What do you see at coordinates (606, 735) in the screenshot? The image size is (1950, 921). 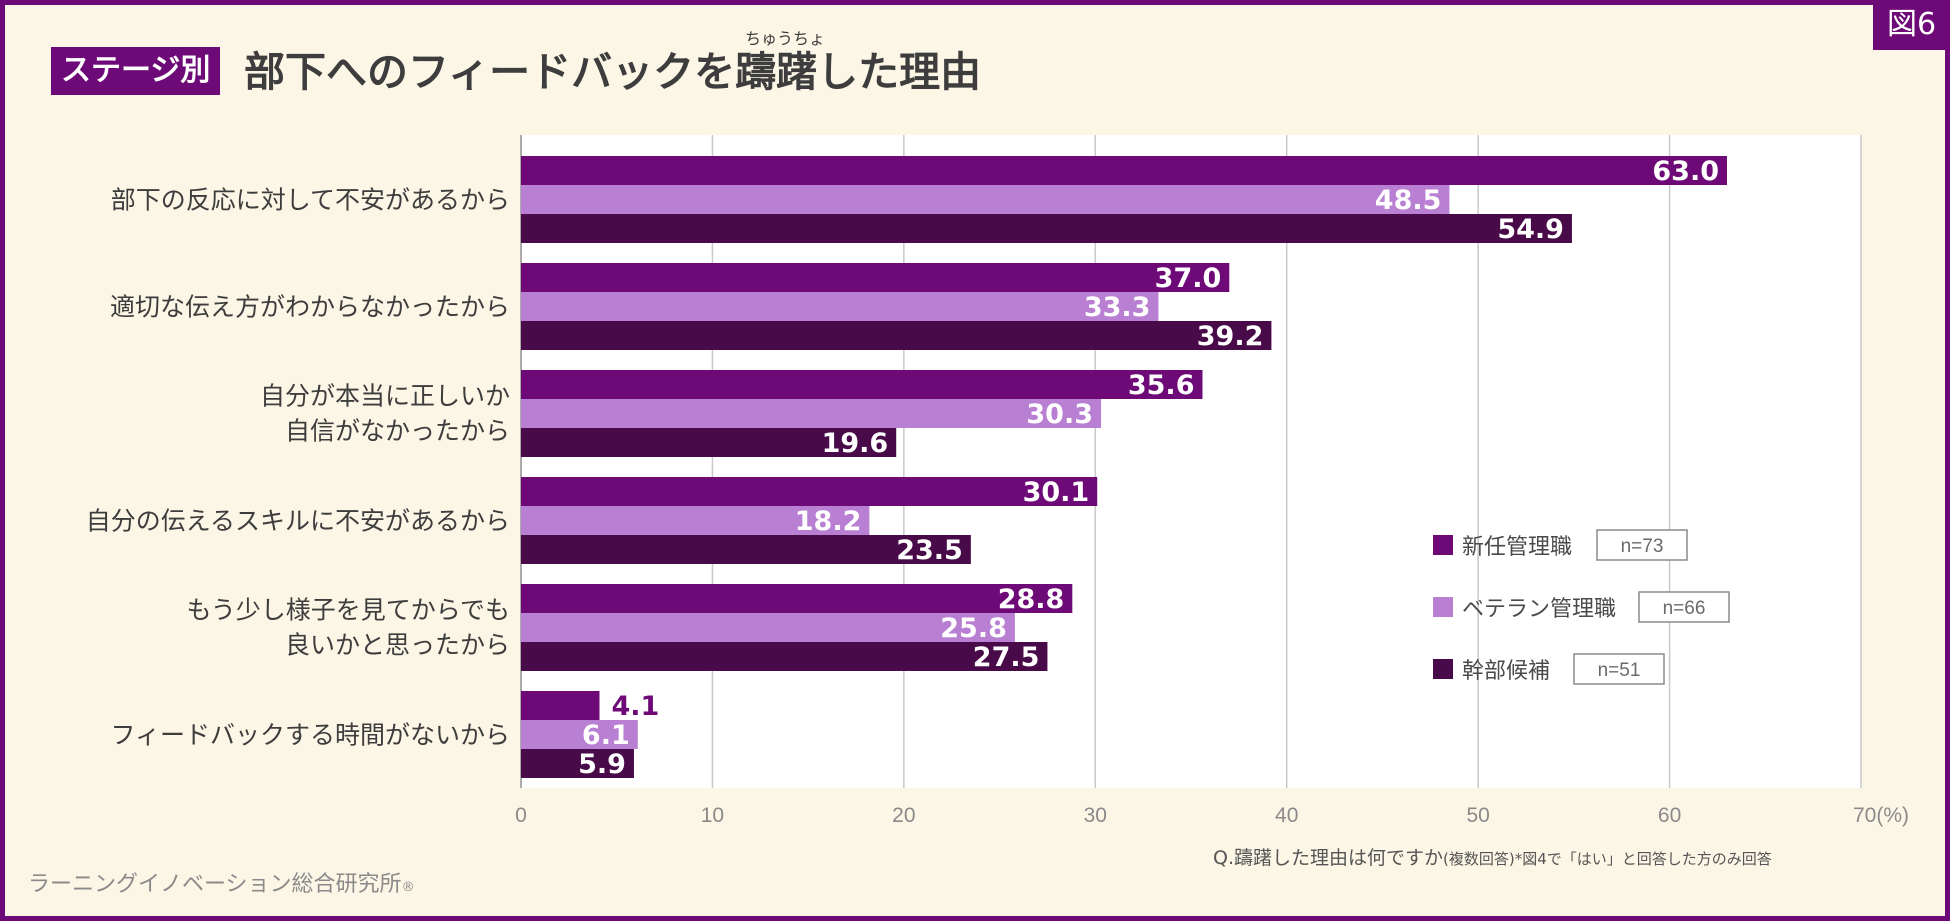 I see `data-label: 6.1` at bounding box center [606, 735].